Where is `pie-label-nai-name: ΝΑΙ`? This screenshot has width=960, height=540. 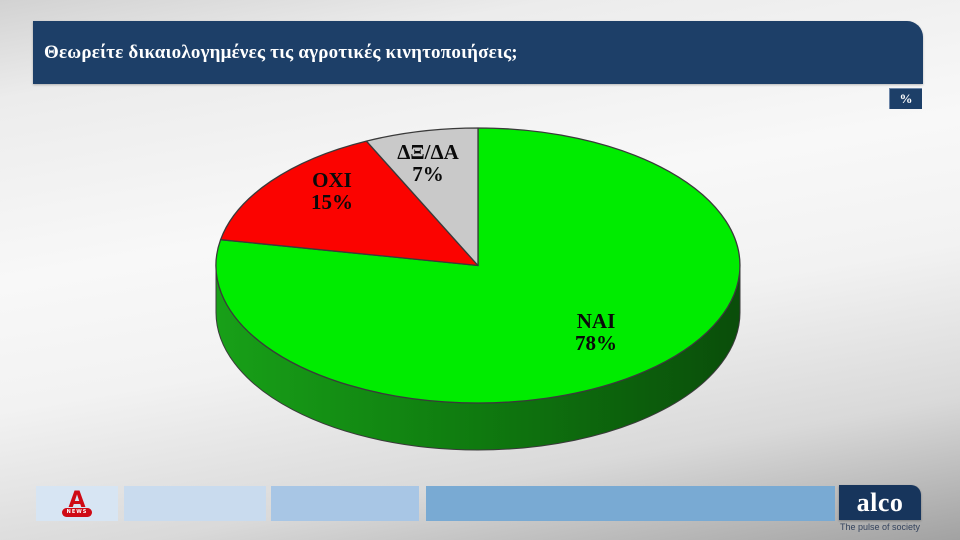
pie-label-nai-name: ΝΑΙ is located at coordinates (596, 321).